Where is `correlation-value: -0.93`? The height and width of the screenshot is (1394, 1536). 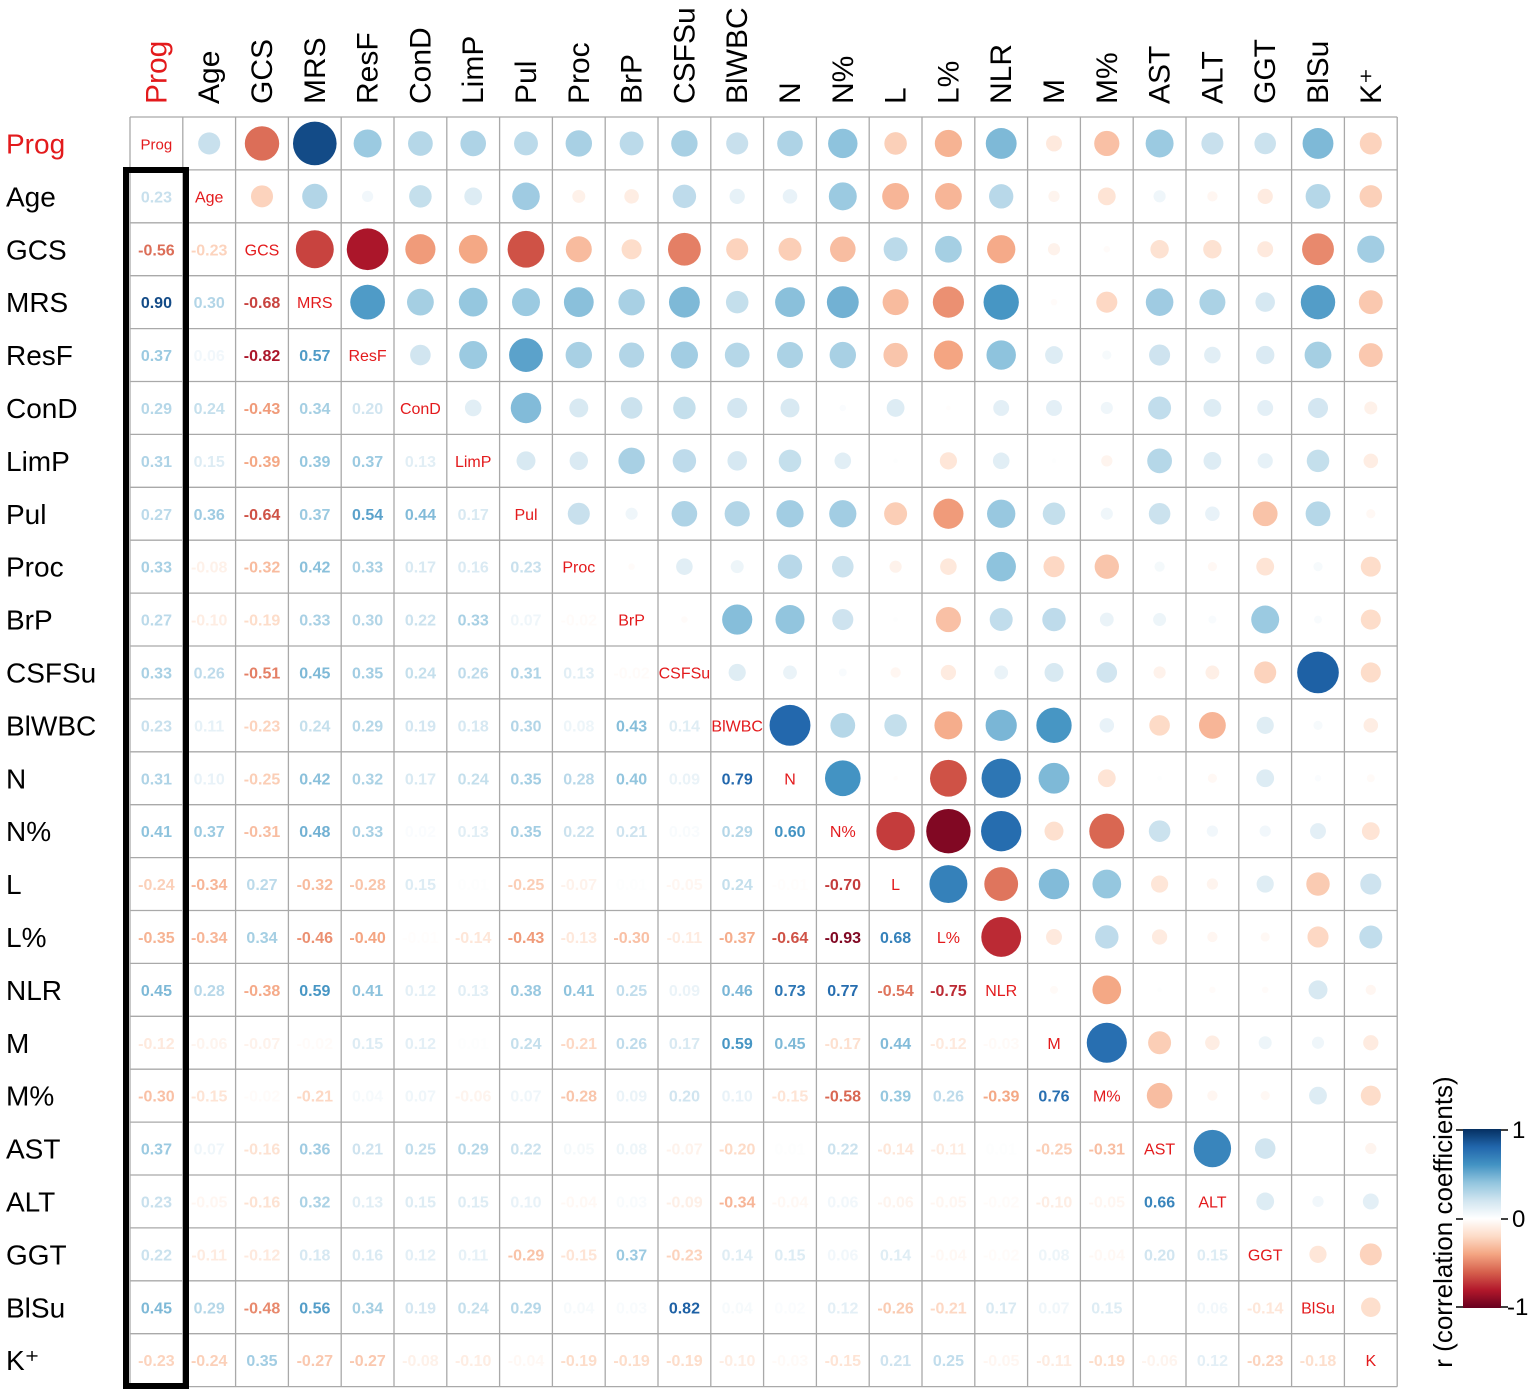
correlation-value: -0.93 is located at coordinates (843, 938).